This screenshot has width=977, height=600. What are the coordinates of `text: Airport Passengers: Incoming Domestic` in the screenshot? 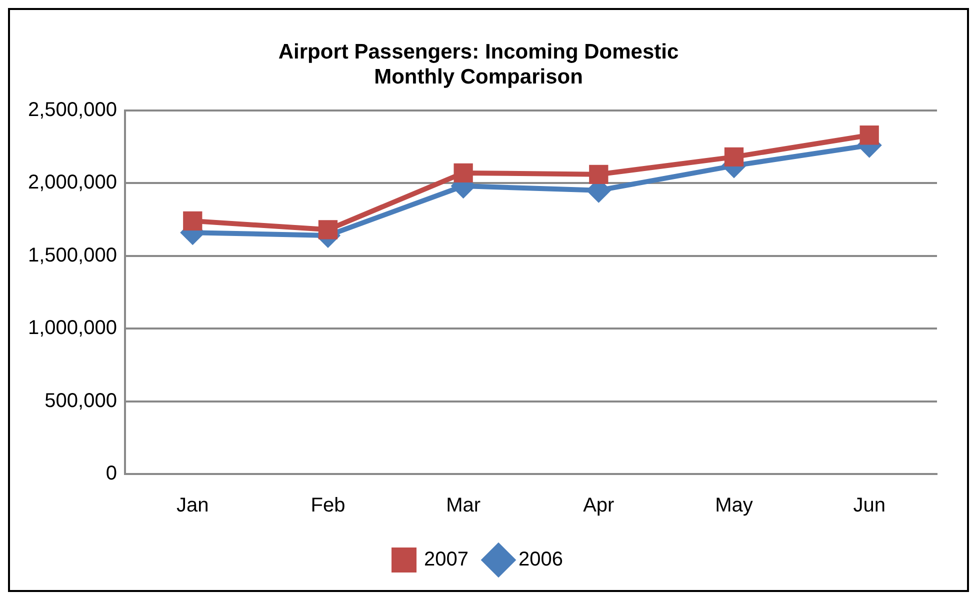 It's located at (478, 52).